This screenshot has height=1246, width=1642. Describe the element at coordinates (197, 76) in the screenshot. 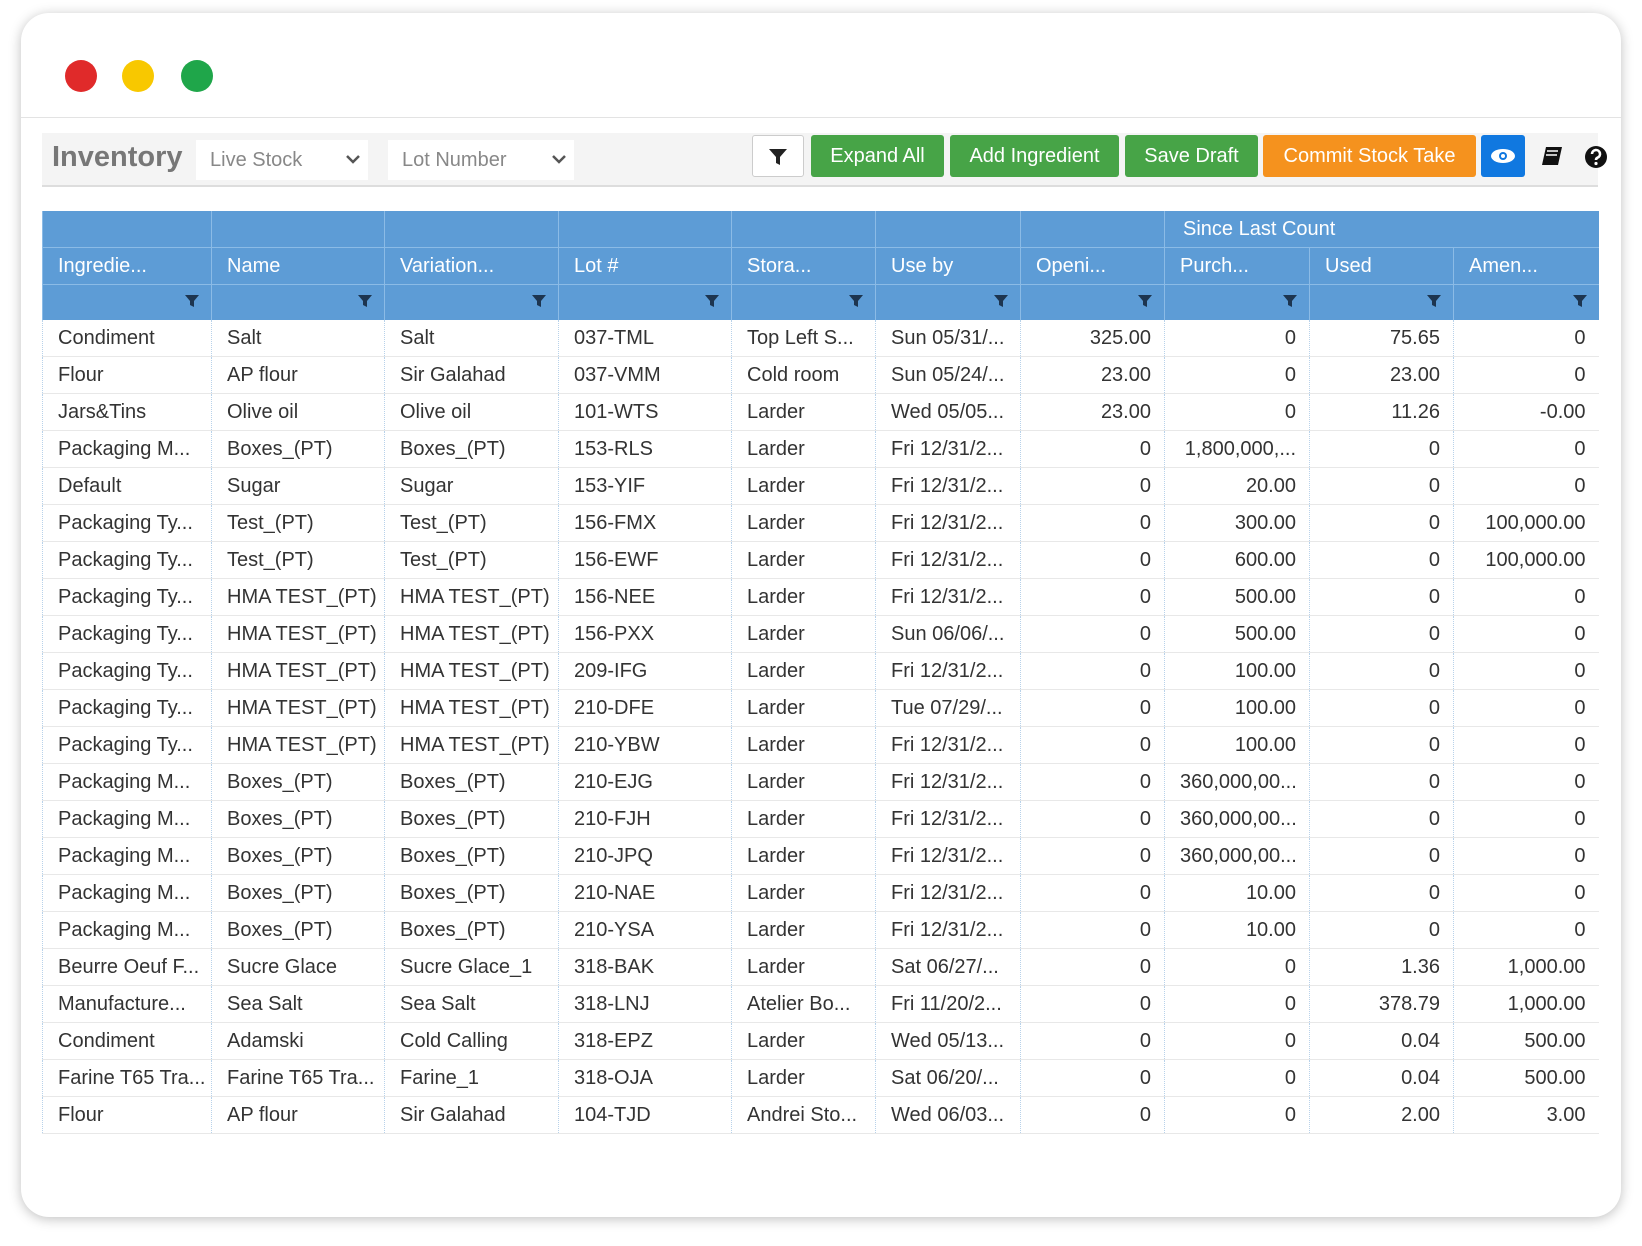

I see `maximize-dot` at that location.